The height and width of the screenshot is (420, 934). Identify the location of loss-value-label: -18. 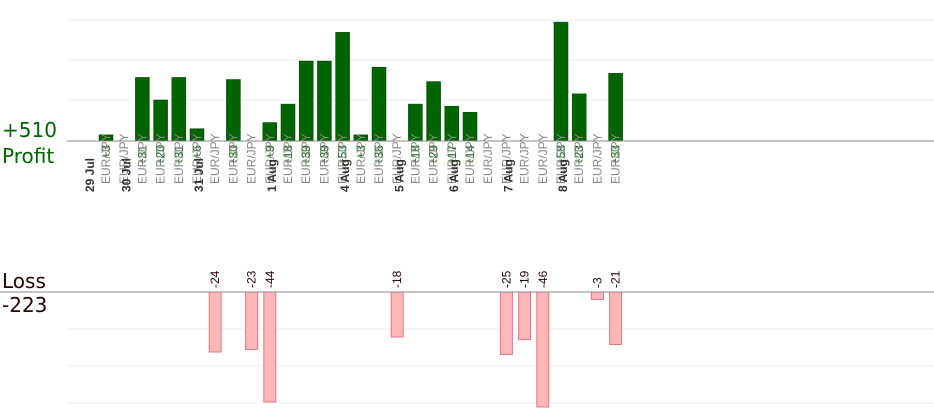
(397, 279).